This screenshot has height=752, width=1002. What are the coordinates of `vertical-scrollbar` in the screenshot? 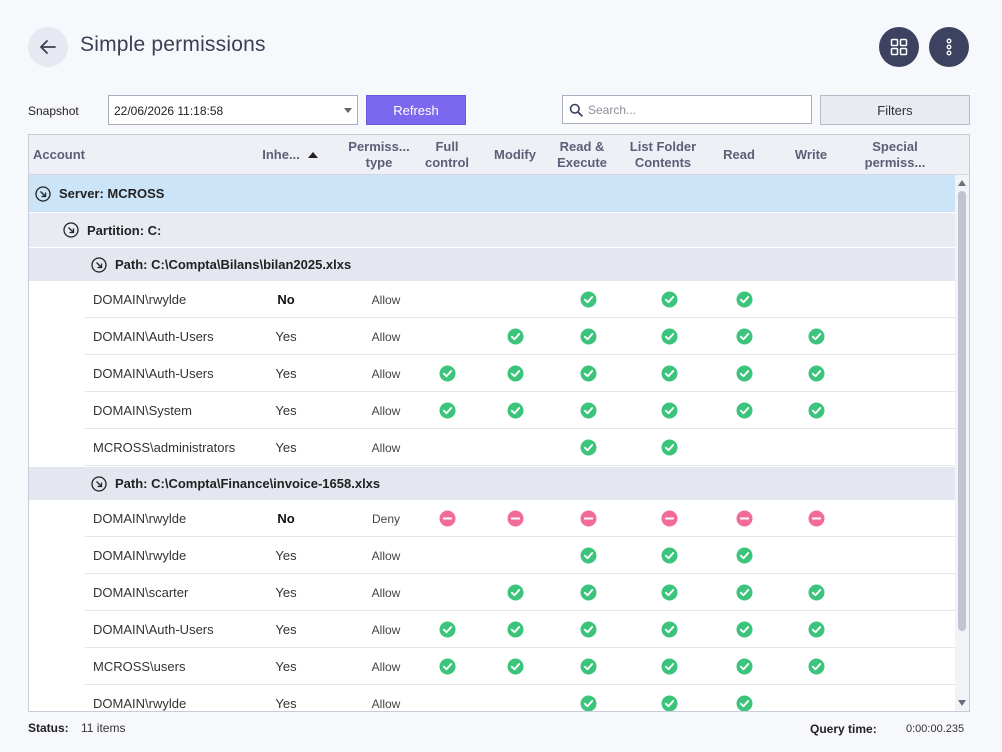 It's located at (962, 443).